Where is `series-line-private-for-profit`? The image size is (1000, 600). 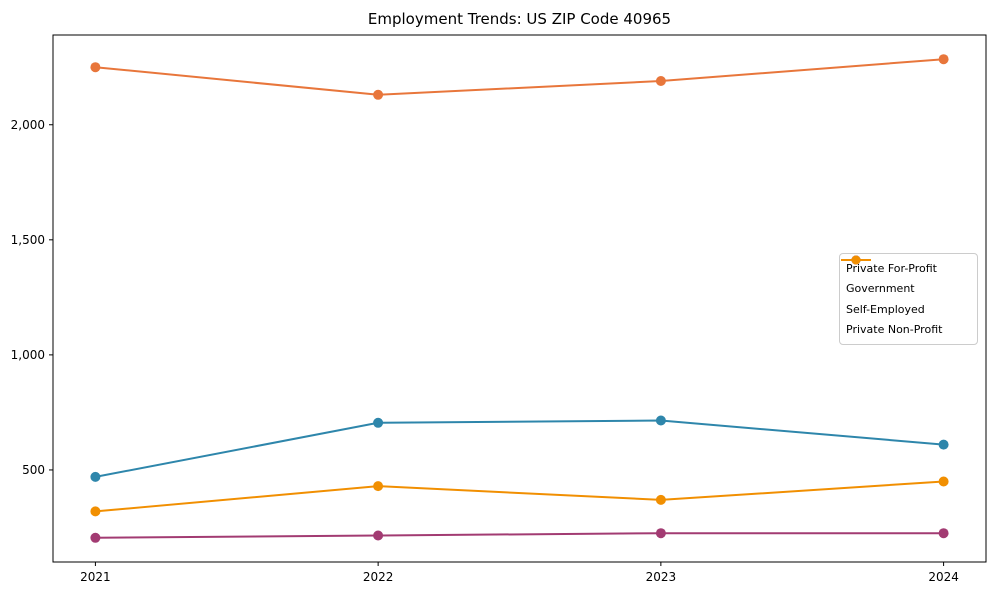 series-line-private-for-profit is located at coordinates (519, 77).